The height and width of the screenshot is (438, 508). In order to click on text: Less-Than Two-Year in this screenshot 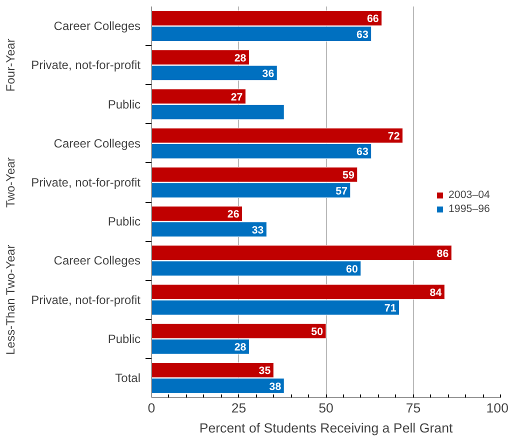, I will do `click(11, 299)`.